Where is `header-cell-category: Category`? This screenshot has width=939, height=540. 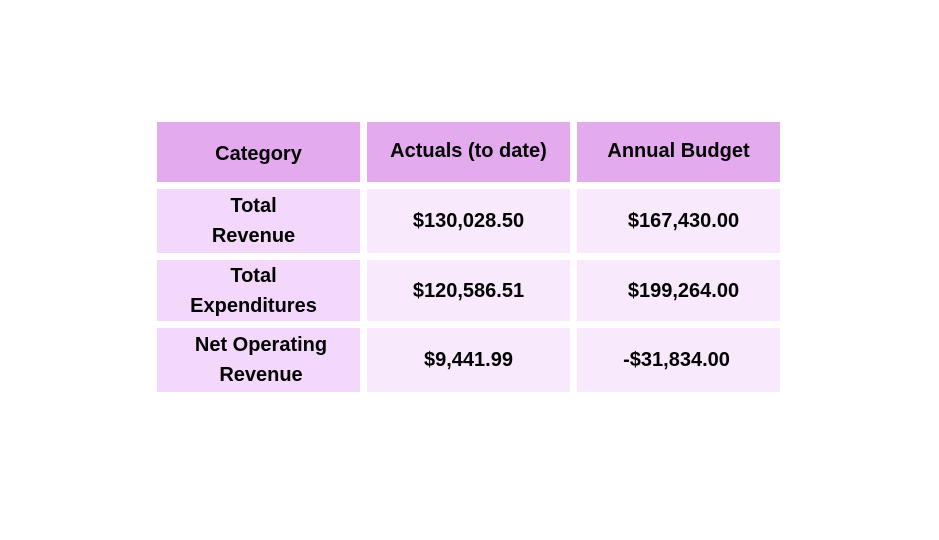
header-cell-category: Category is located at coordinates (258, 152).